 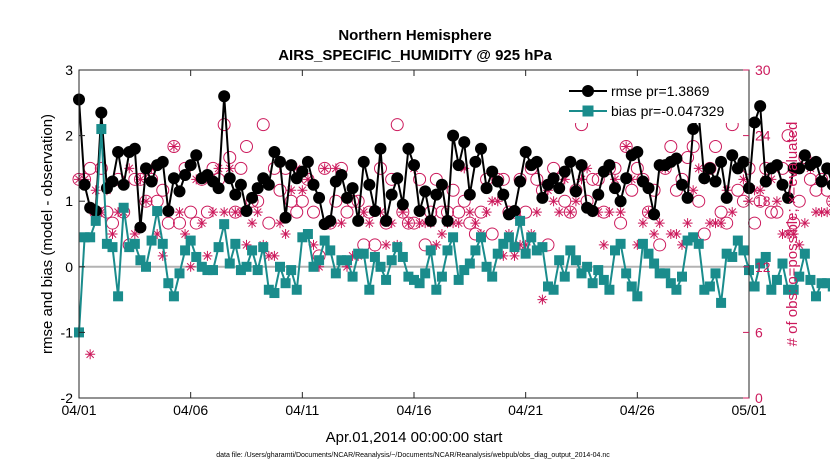 I want to click on y-axis-label-right: # of obs: o=possible; ×=evaluated, so click(x=792, y=234).